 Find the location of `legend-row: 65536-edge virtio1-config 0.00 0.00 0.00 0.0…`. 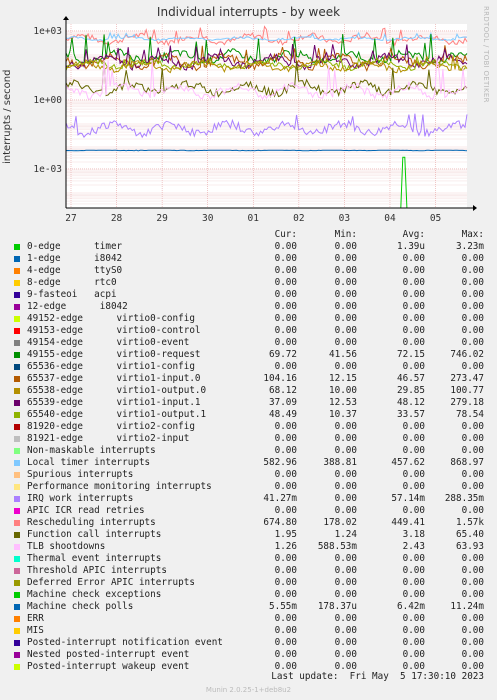

legend-row: 65536-edge virtio1-config 0.00 0.00 0.00 0.0… is located at coordinates (248, 367).